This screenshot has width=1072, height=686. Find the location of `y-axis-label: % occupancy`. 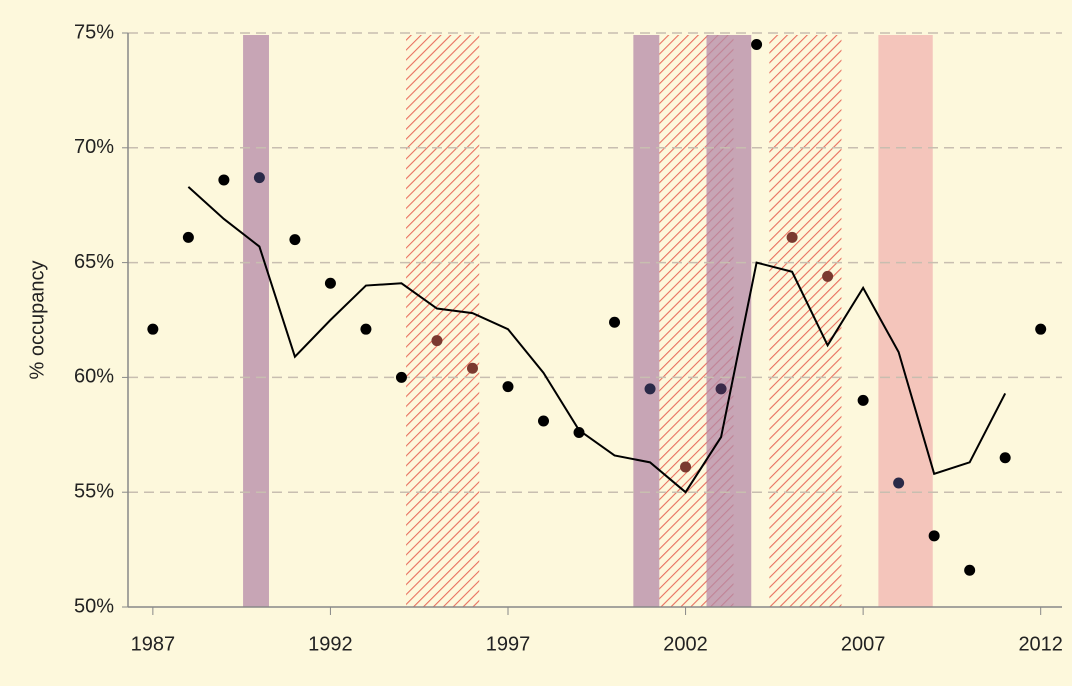

y-axis-label: % occupancy is located at coordinates (37, 320).